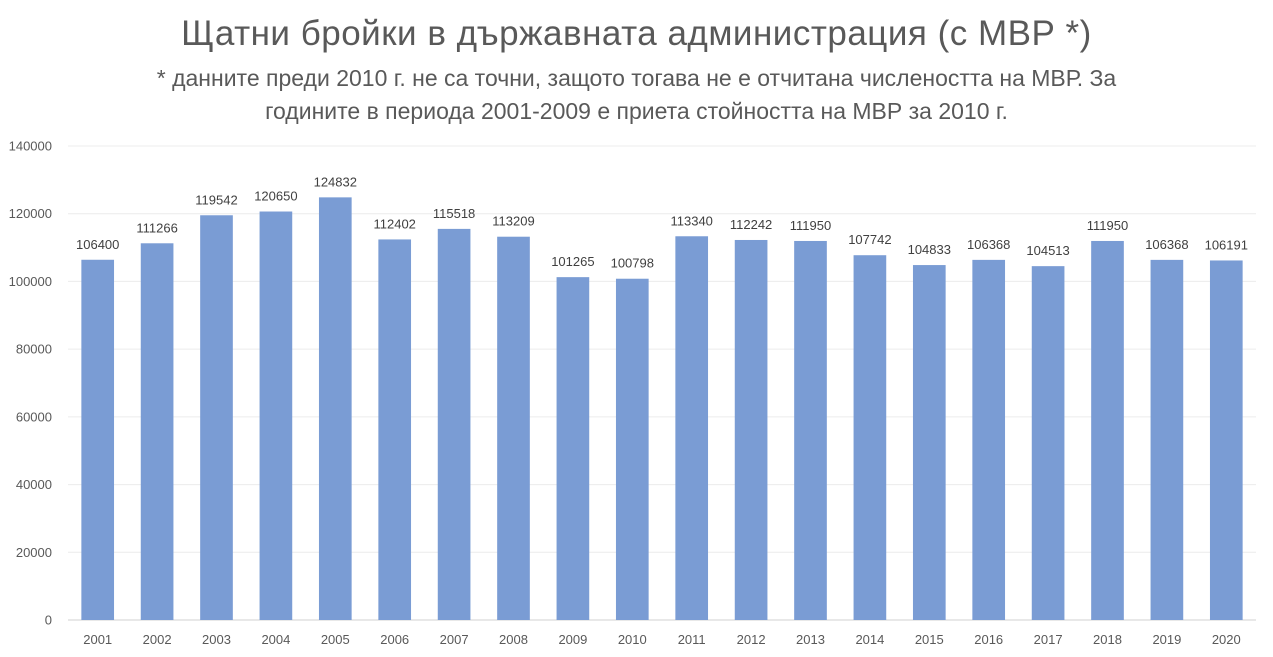 The height and width of the screenshot is (657, 1273). I want to click on data-label: 106400, so click(97, 244).